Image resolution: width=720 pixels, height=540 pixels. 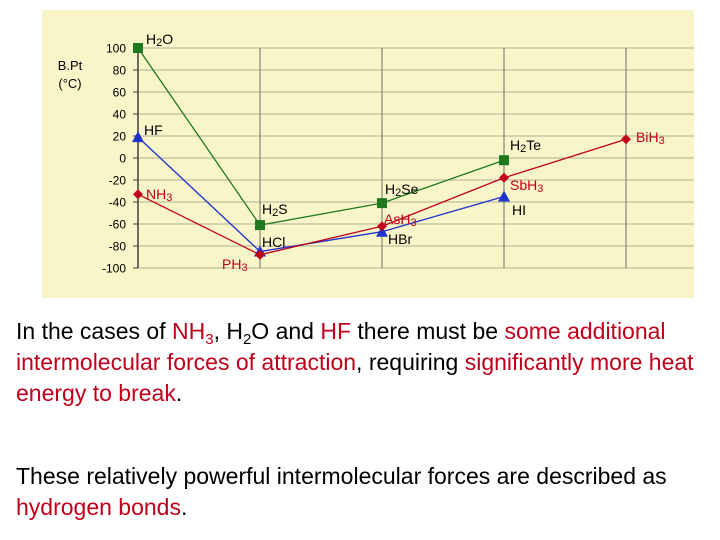 What do you see at coordinates (70, 65) in the screenshot?
I see `y-axis-label: B.Pt` at bounding box center [70, 65].